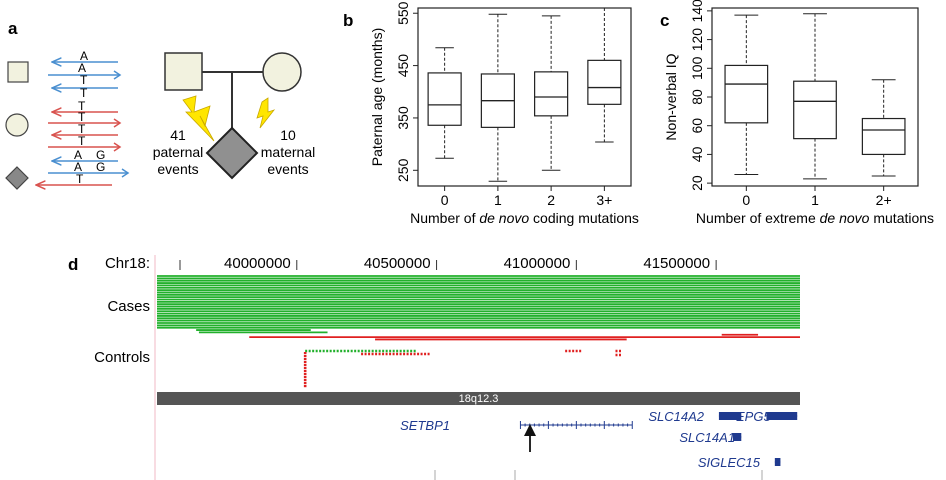 This screenshot has width=946, height=480. What do you see at coordinates (128, 306) in the screenshot?
I see `cases-label: Cases` at bounding box center [128, 306].